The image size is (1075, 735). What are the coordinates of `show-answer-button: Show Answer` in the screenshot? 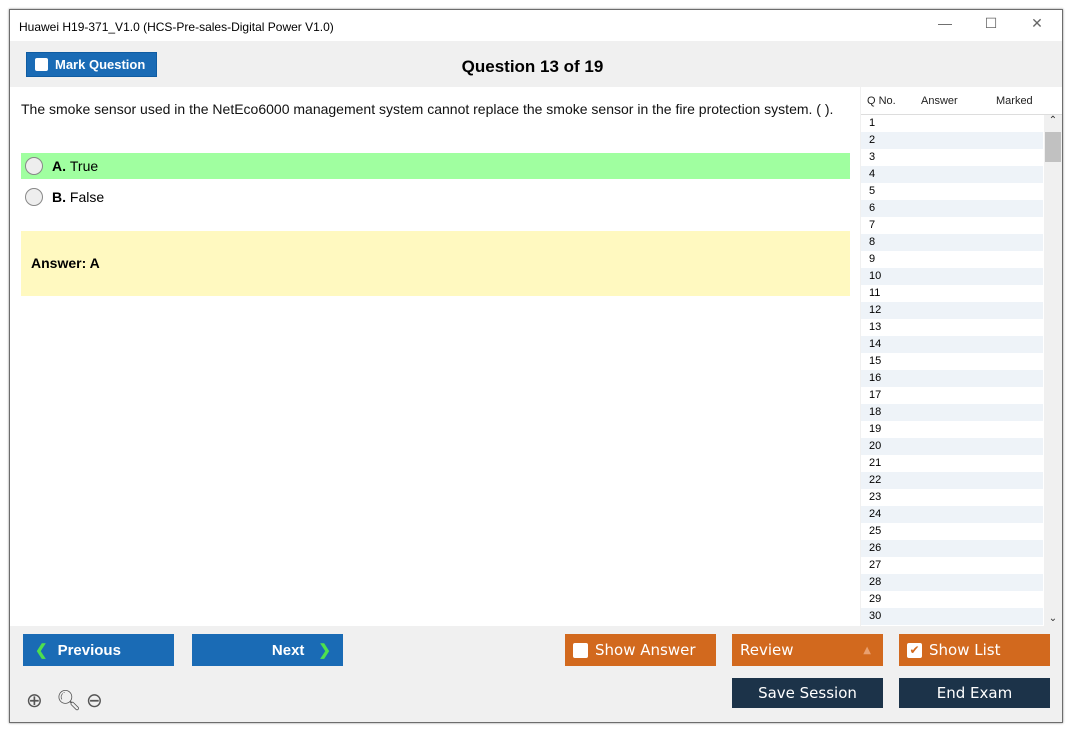 It's located at (640, 650).